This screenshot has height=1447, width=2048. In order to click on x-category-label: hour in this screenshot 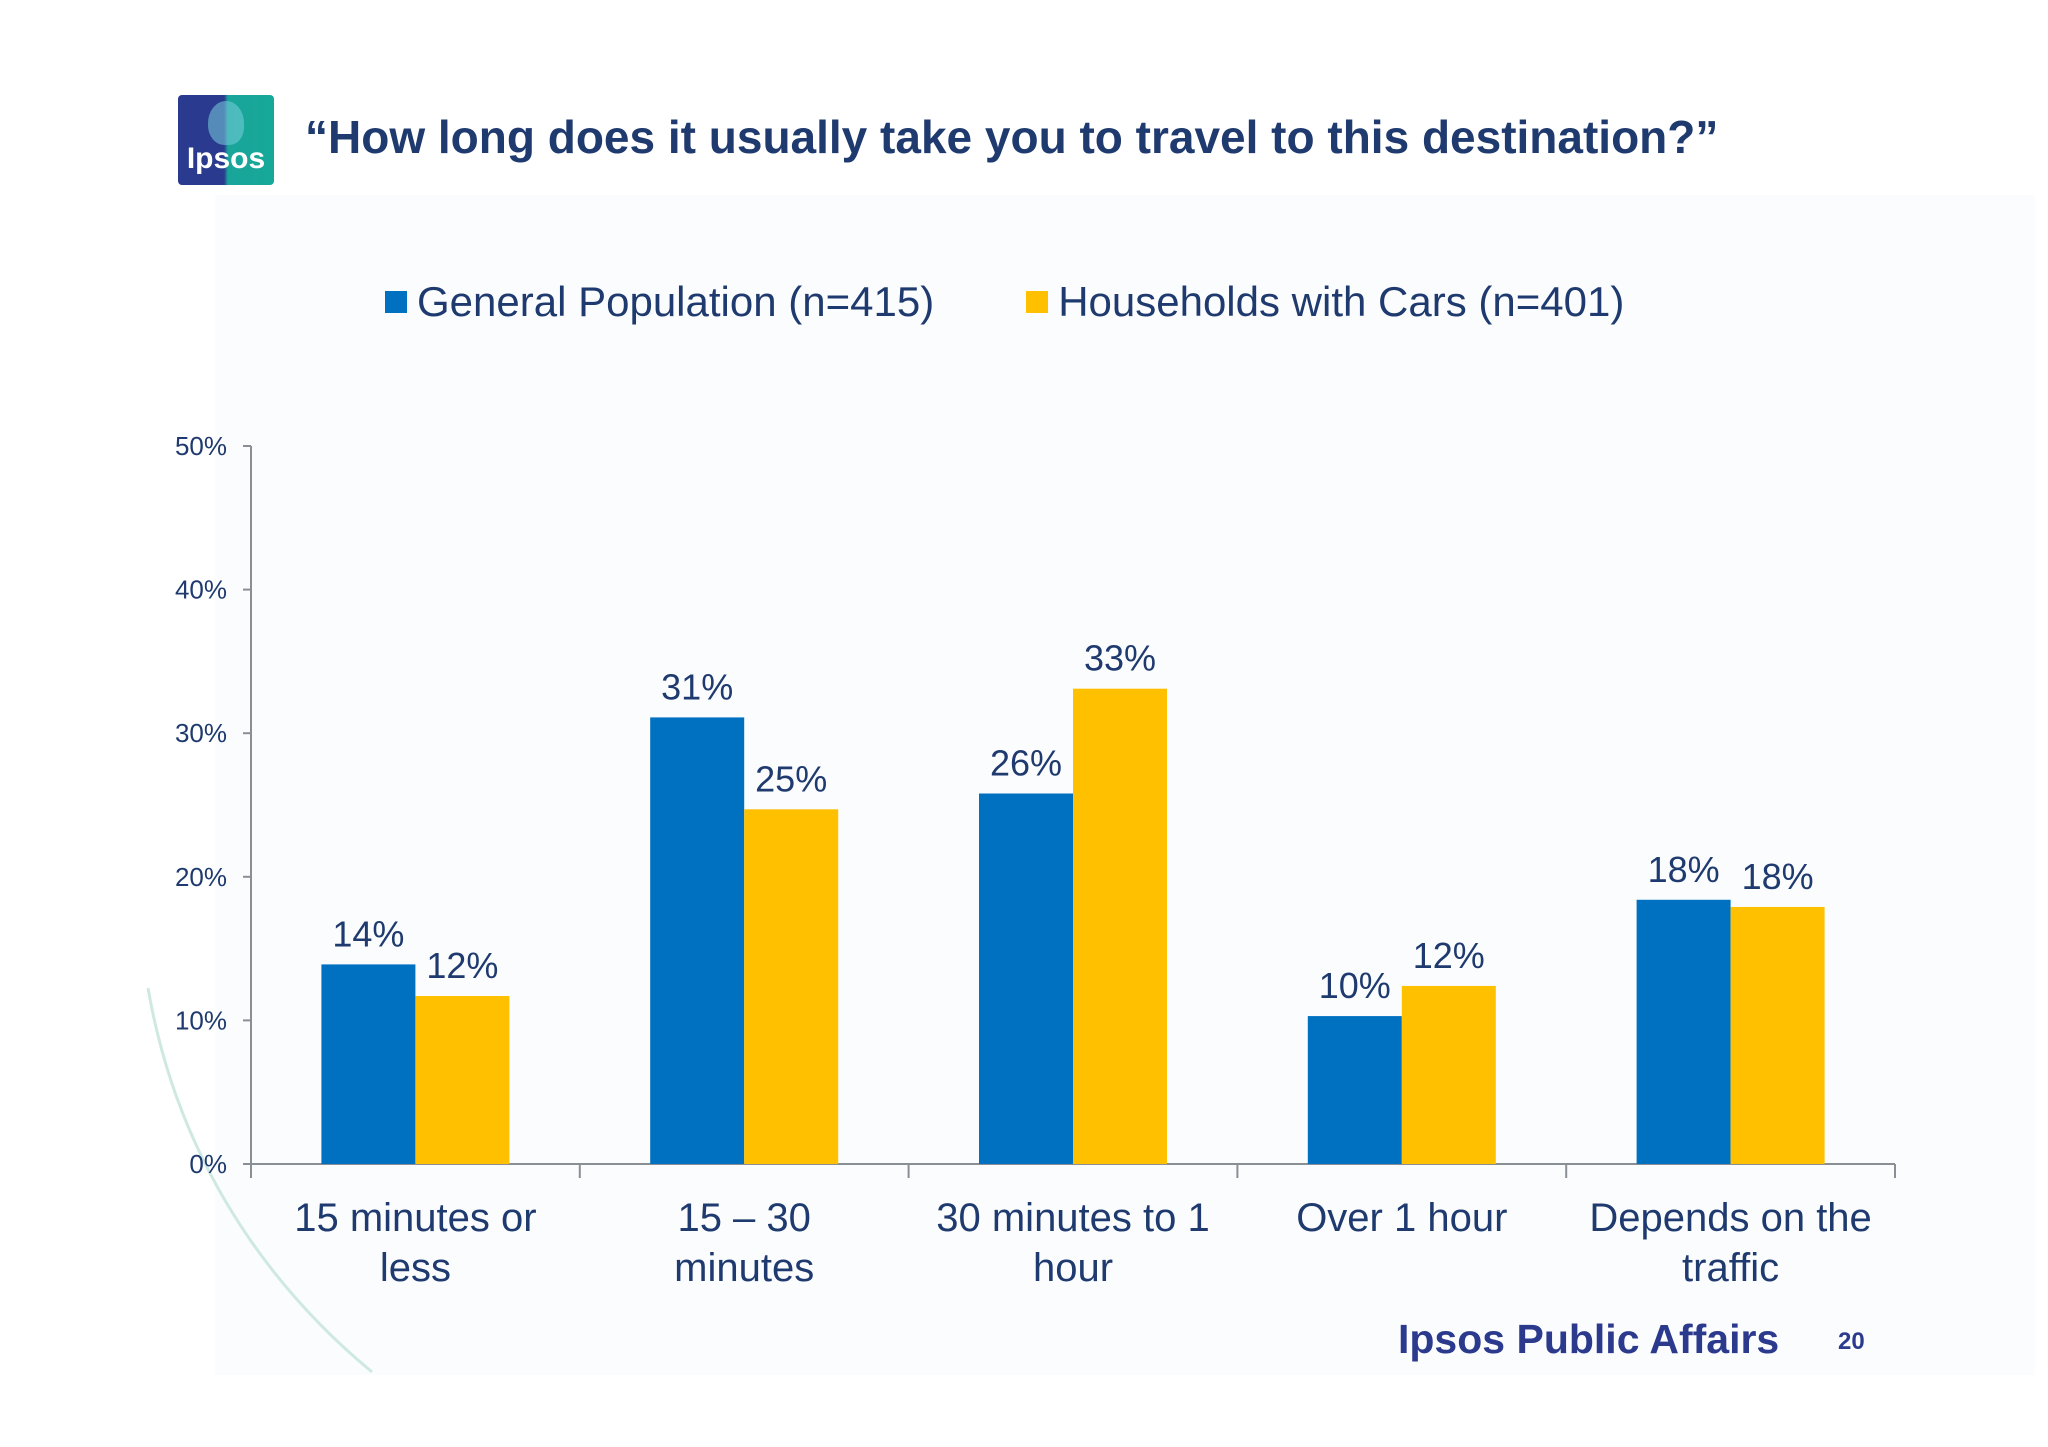, I will do `click(1073, 1268)`.